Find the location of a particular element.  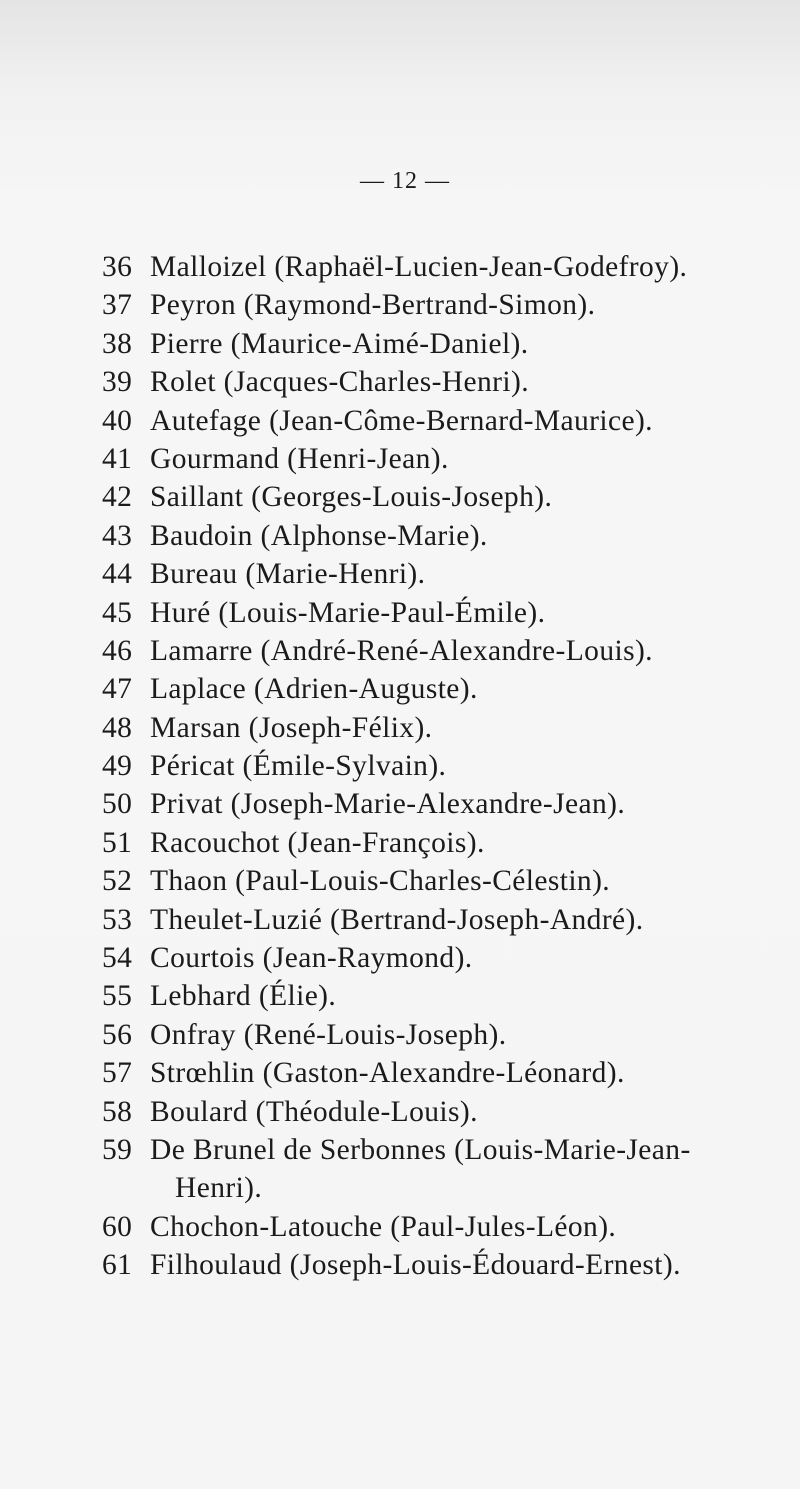

list-entry: 38 Pierre (Maurice-Aimé-Daniel). is located at coordinates (400, 344).